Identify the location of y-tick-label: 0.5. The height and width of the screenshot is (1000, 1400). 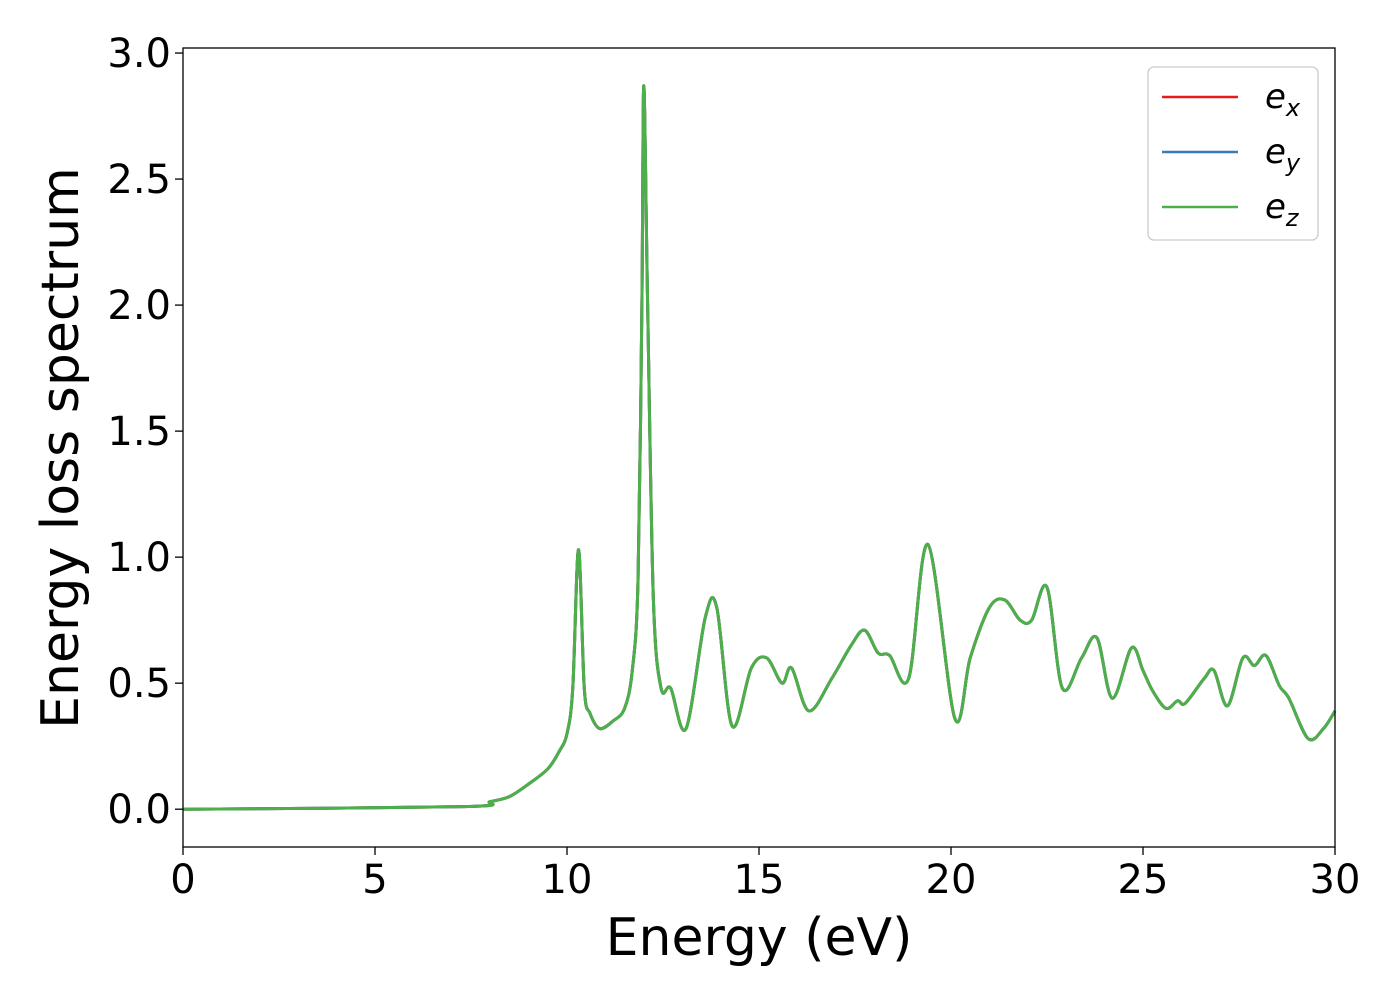
(139, 684).